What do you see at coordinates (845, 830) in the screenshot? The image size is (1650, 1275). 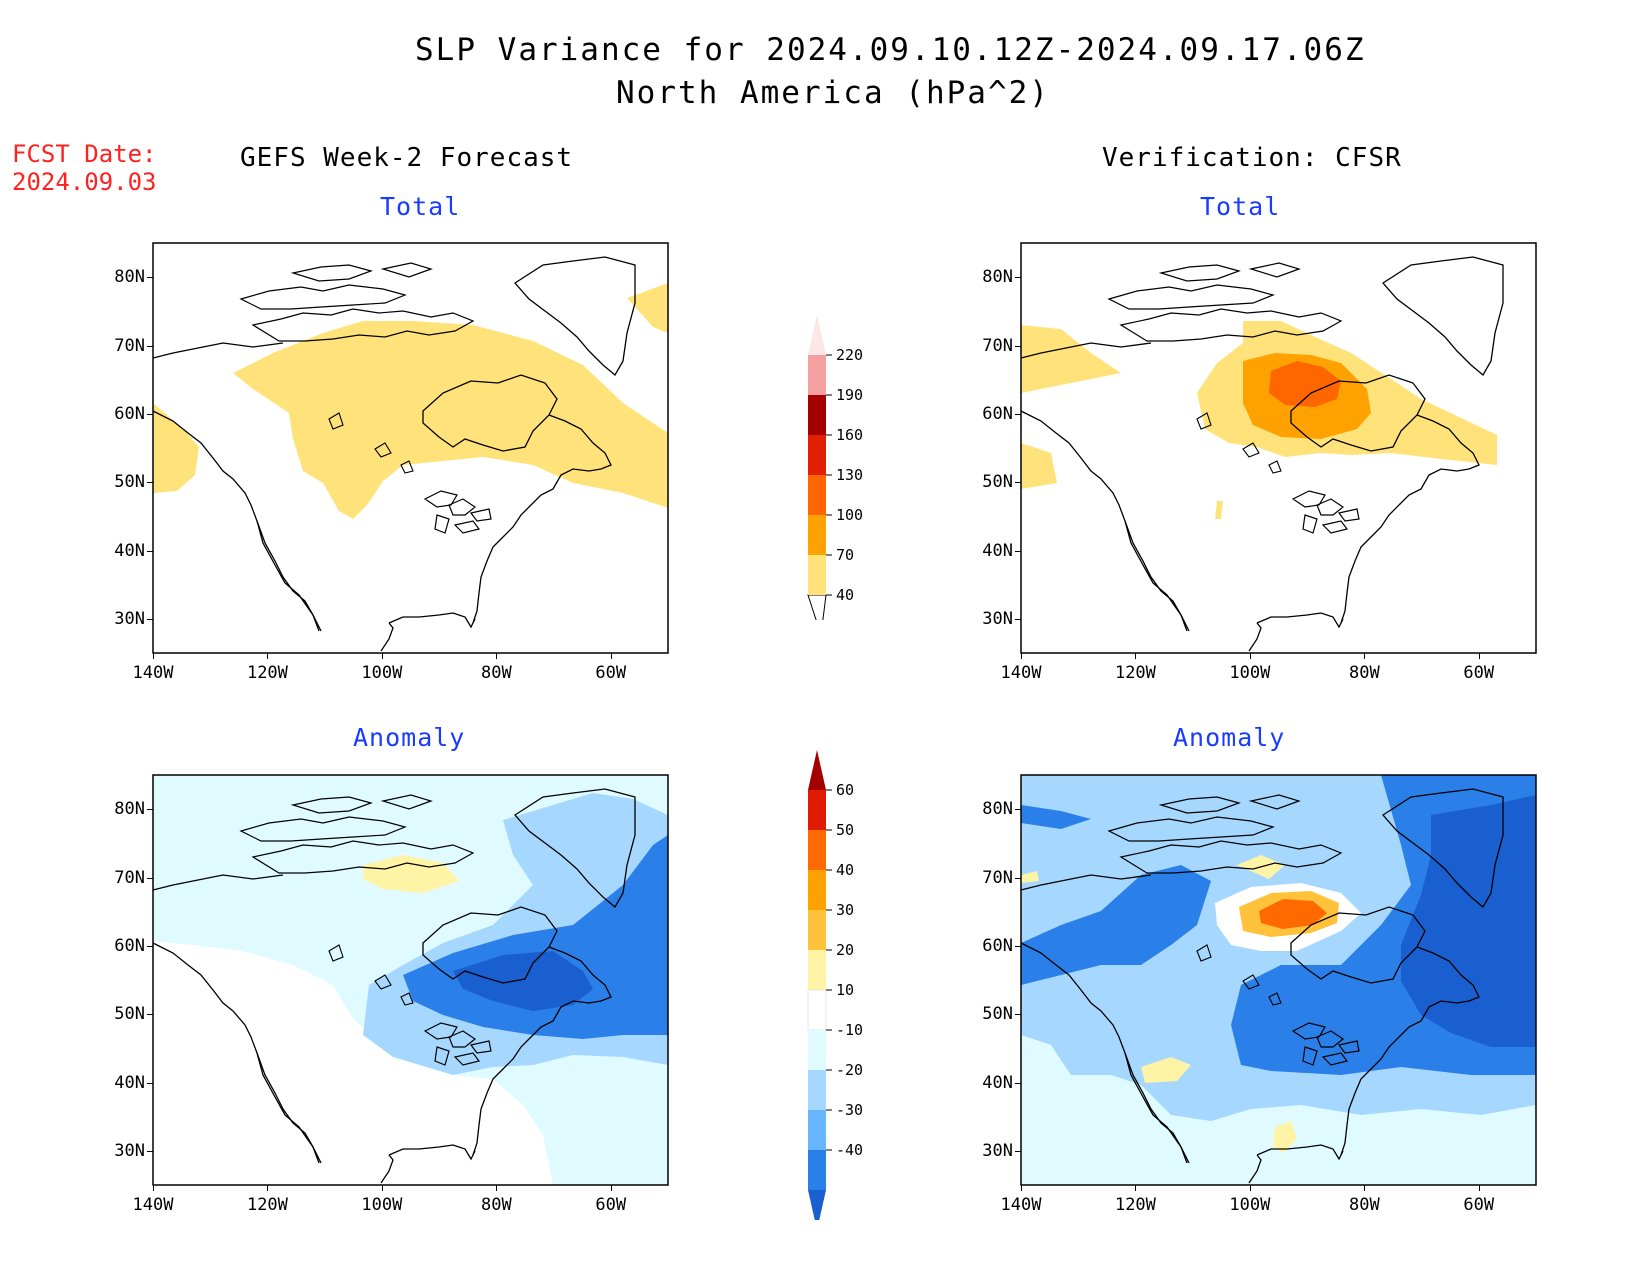 I see `colorbar-label: 50` at bounding box center [845, 830].